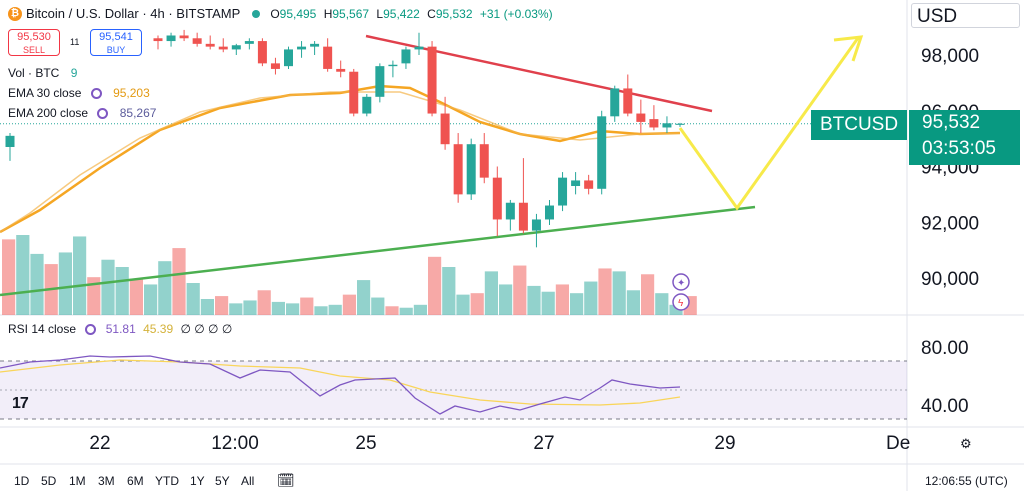 The image size is (1024, 491). What do you see at coordinates (848, 48) in the screenshot?
I see `projection-arrowhead` at bounding box center [848, 48].